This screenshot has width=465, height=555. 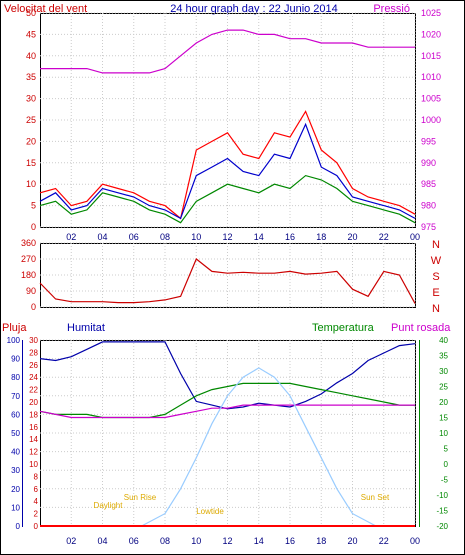 What do you see at coordinates (36, 476) in the screenshot?
I see `rain-tick-label: 8` at bounding box center [36, 476].